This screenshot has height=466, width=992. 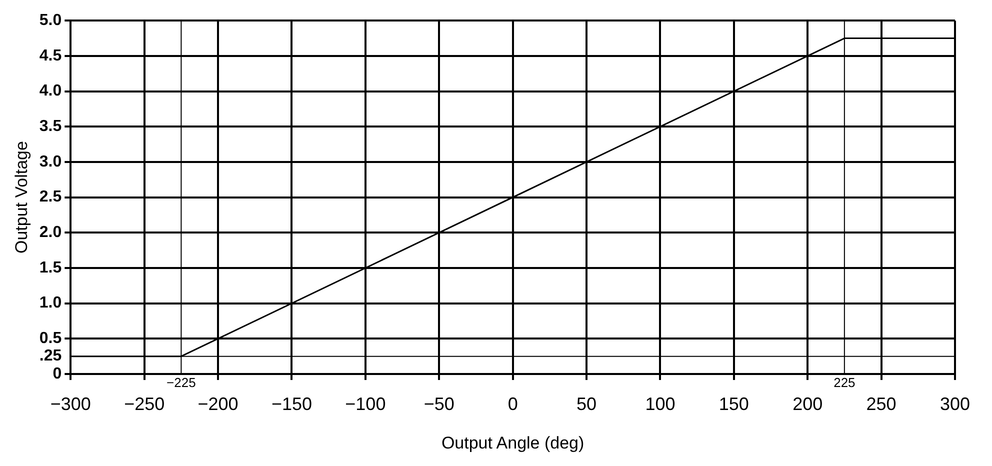 I want to click on y-tick-label: 1.5, so click(x=50, y=267).